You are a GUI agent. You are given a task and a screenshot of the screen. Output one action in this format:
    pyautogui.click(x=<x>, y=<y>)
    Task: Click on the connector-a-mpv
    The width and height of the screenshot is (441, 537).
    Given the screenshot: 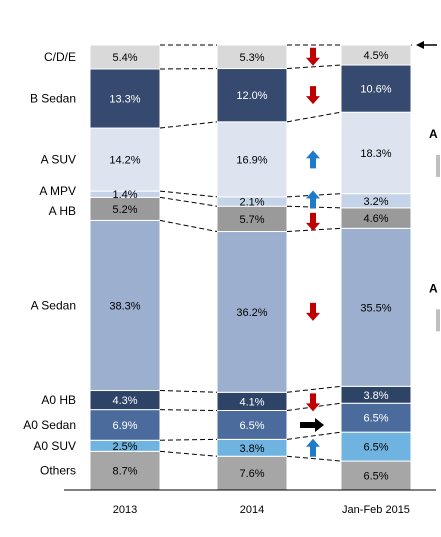 What is the action you would take?
    pyautogui.click(x=188, y=194)
    